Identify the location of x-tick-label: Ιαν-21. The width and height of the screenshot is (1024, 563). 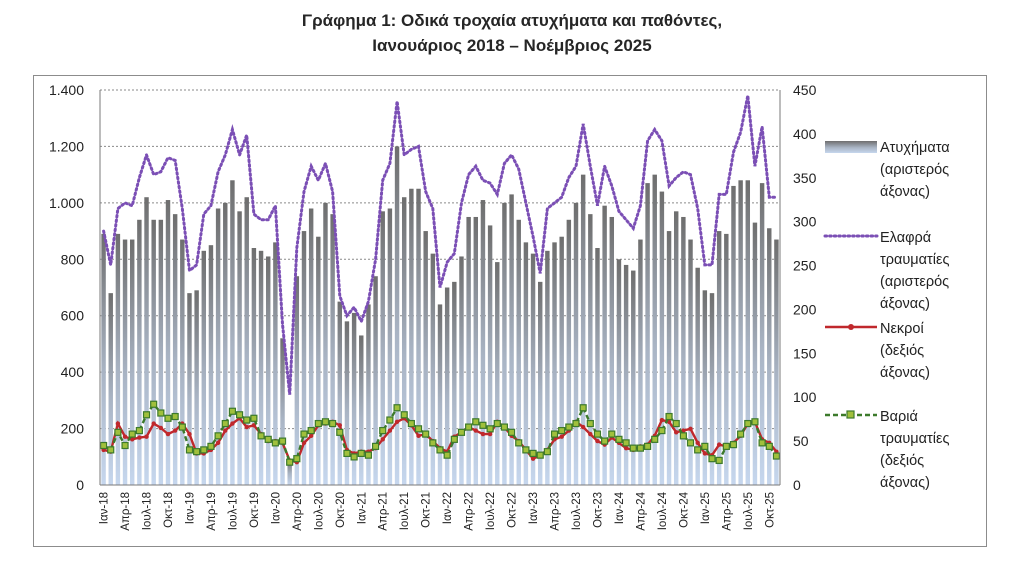
(362, 508).